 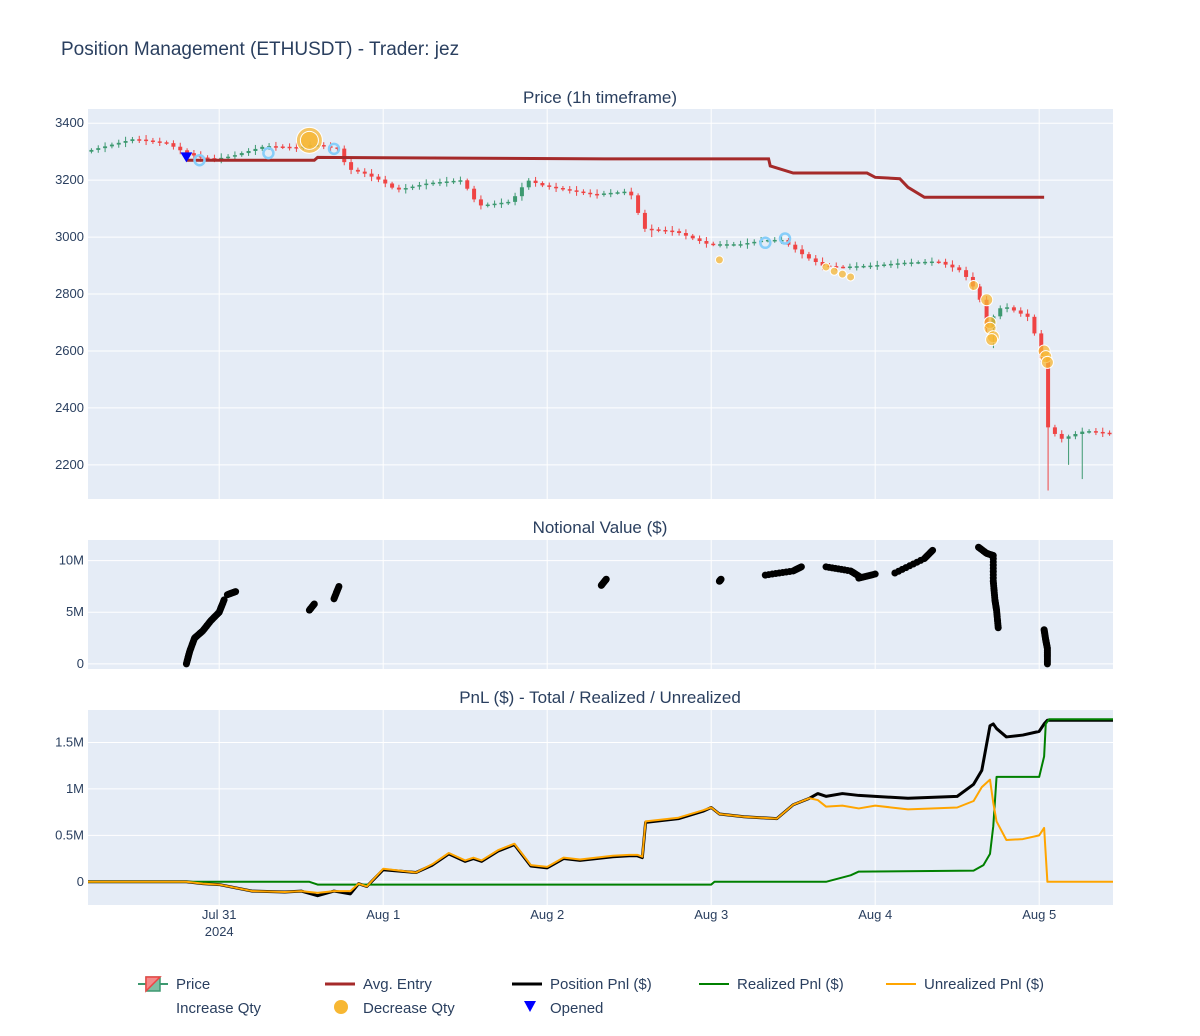 I want to click on notional-plot-area, so click(x=600, y=604).